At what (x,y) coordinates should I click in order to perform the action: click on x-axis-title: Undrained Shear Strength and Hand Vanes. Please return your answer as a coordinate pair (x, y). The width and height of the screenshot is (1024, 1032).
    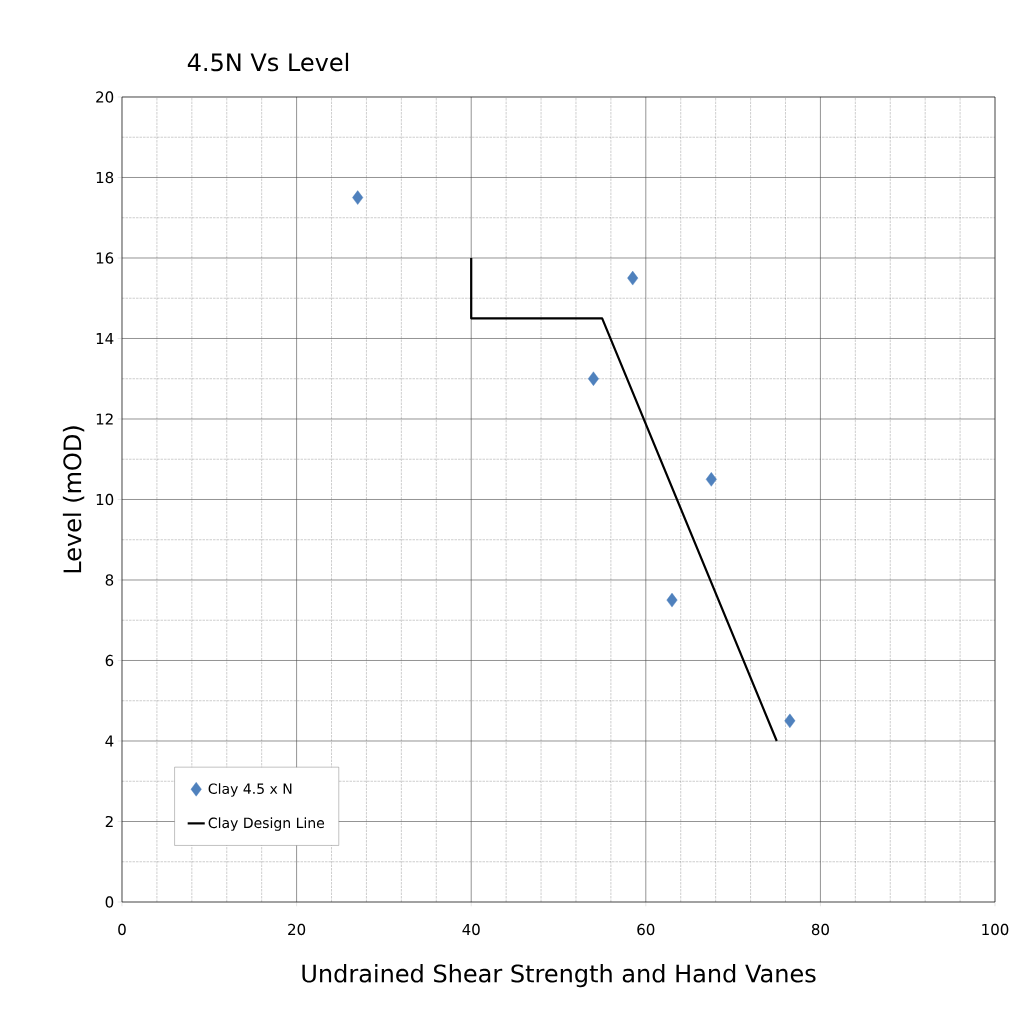
    Looking at the image, I should click on (559, 976).